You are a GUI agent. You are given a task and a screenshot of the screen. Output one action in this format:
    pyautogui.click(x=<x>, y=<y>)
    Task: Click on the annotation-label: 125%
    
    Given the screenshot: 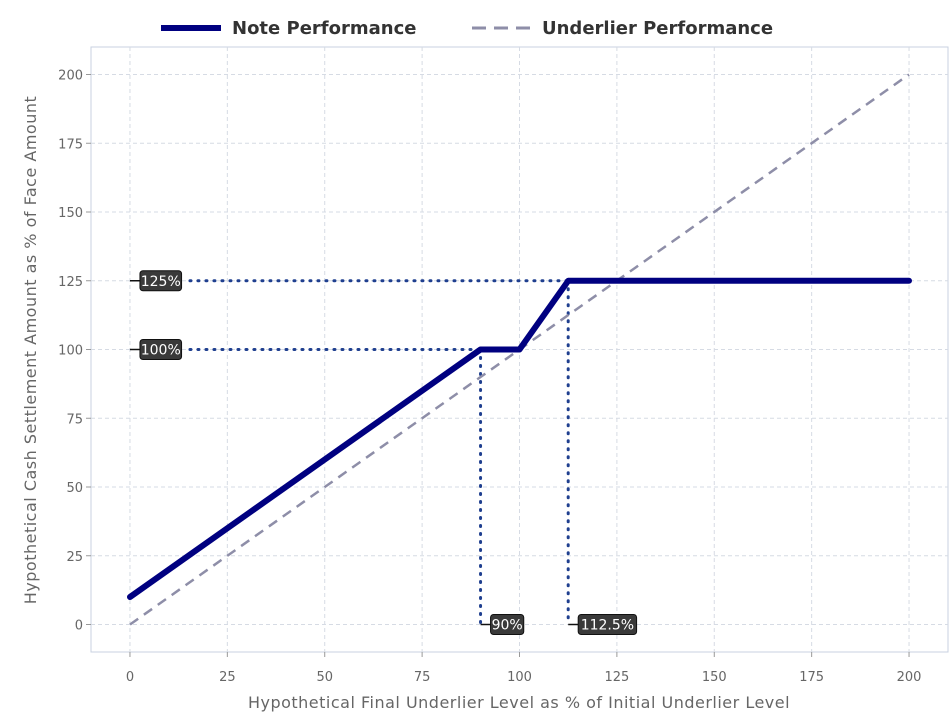 What is the action you would take?
    pyautogui.click(x=161, y=282)
    